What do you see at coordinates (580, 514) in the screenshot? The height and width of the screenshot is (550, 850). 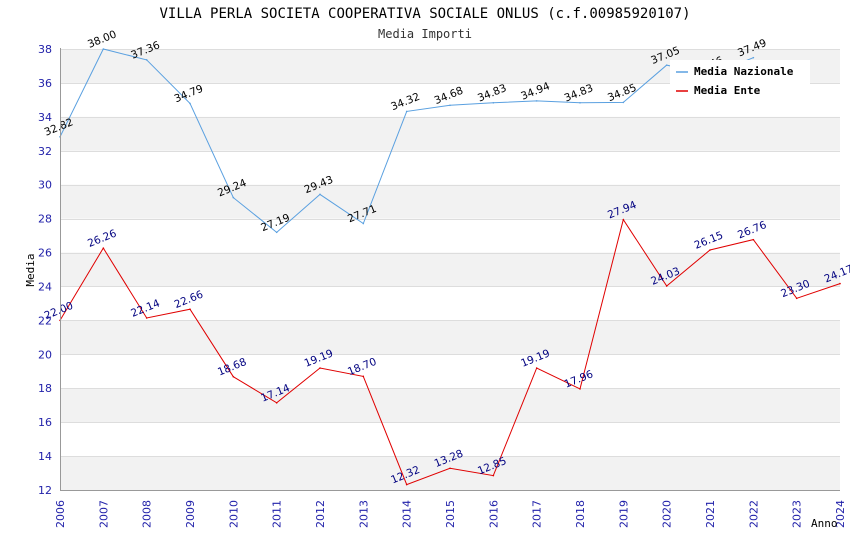 I see `x-tick-label: 2018` at bounding box center [580, 514].